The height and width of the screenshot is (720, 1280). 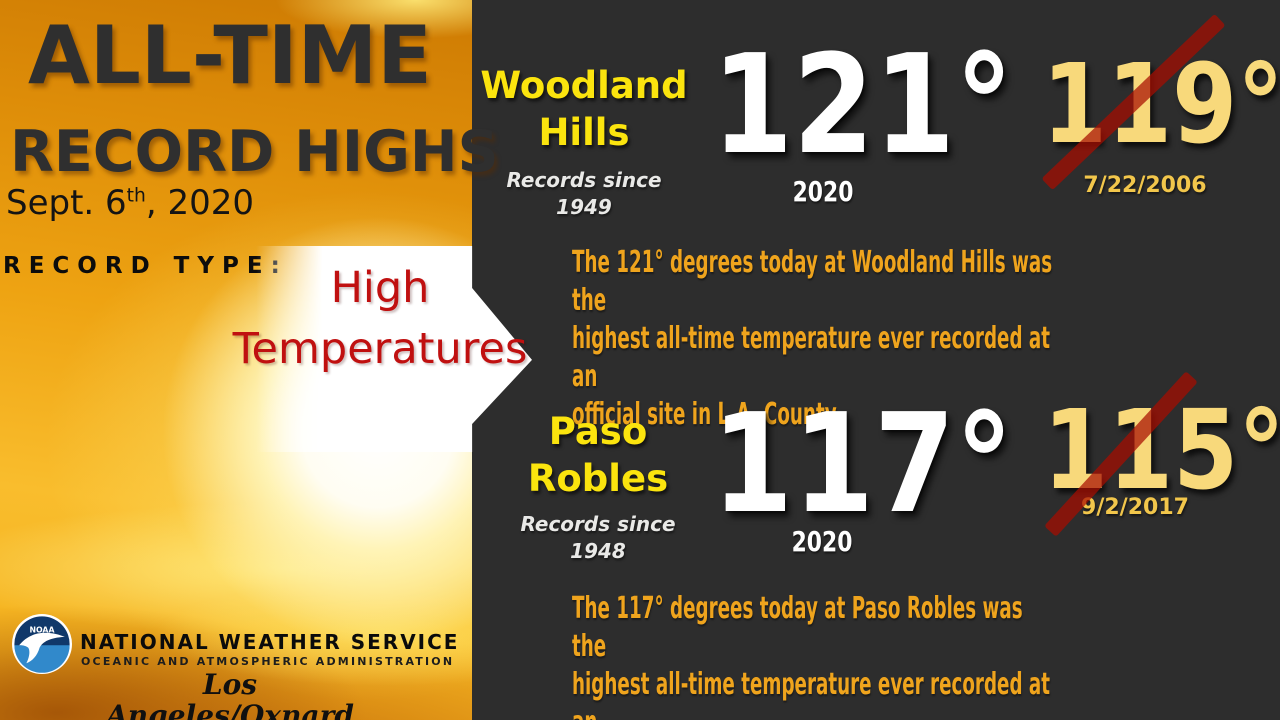 I want to click on sub-agency-name: OCEANIC AND ATMOSPHERIC ADMINISTRATION, so click(x=268, y=661).